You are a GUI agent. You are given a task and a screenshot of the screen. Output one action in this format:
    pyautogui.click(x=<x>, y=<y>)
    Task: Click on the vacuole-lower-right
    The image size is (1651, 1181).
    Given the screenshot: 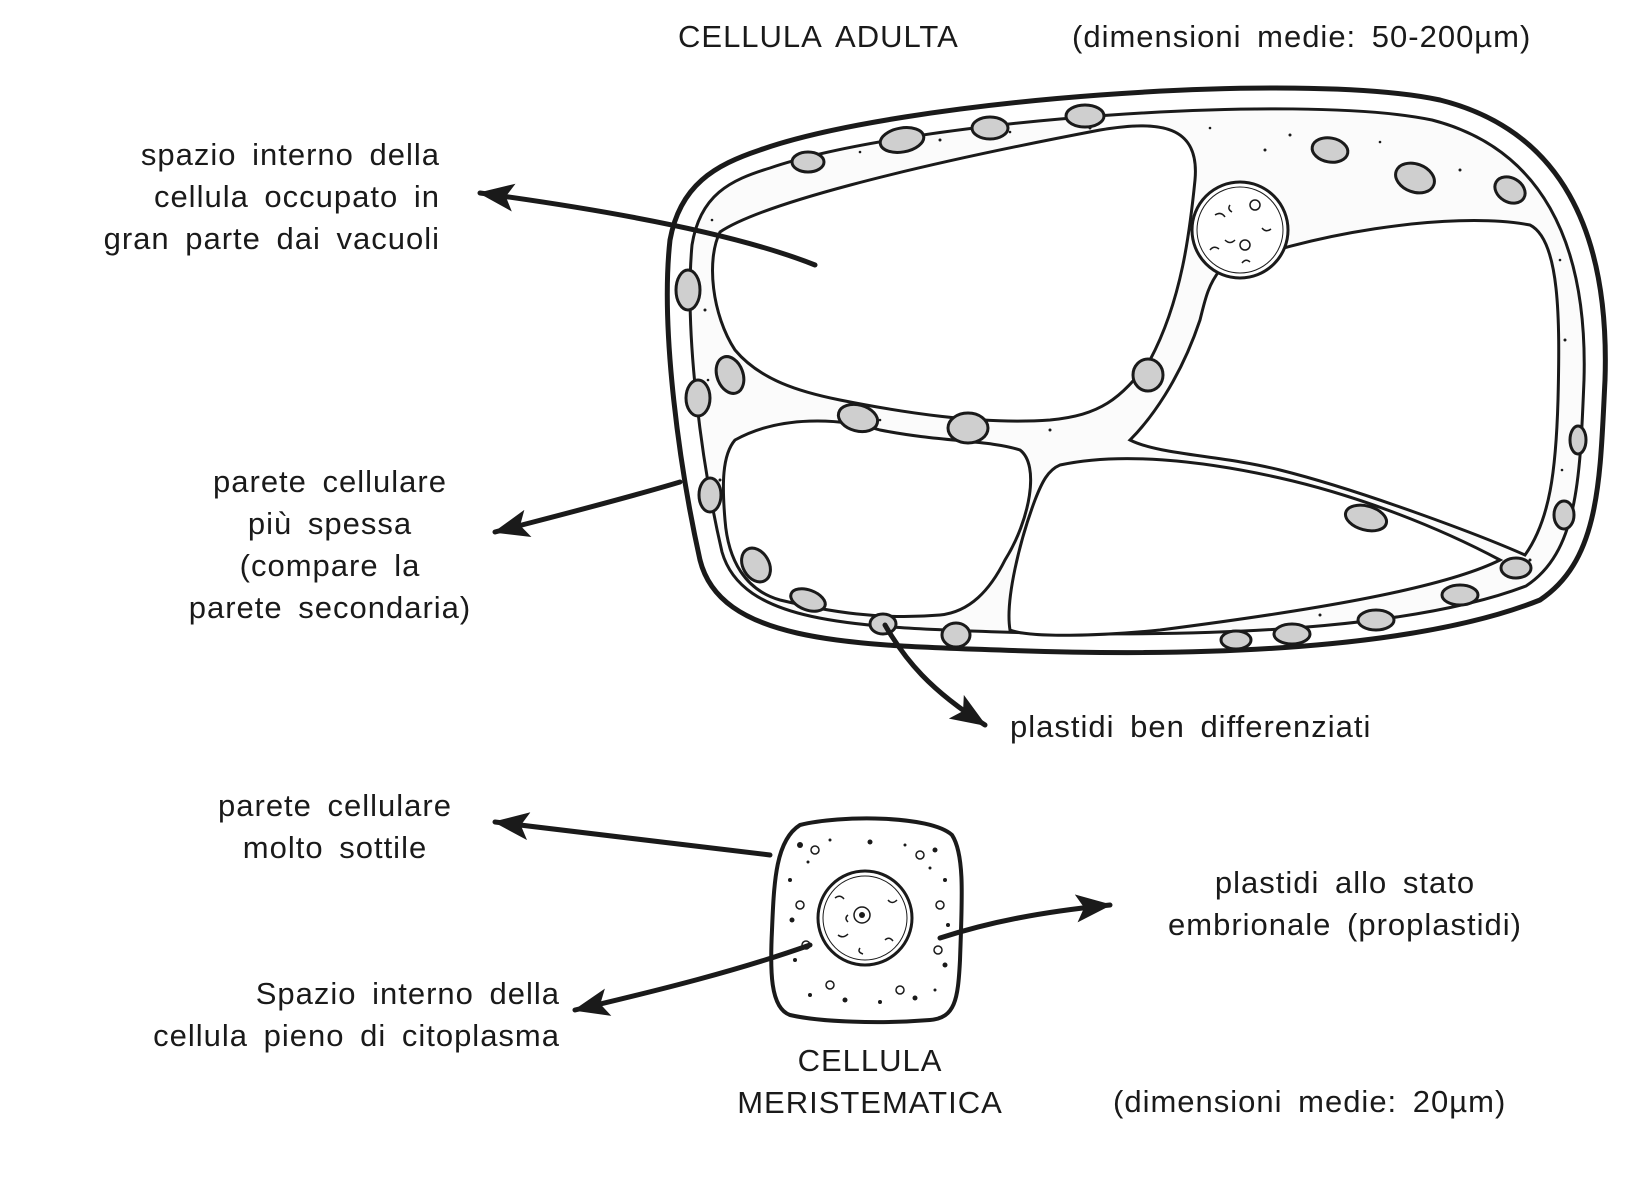 What is the action you would take?
    pyautogui.click(x=1255, y=547)
    